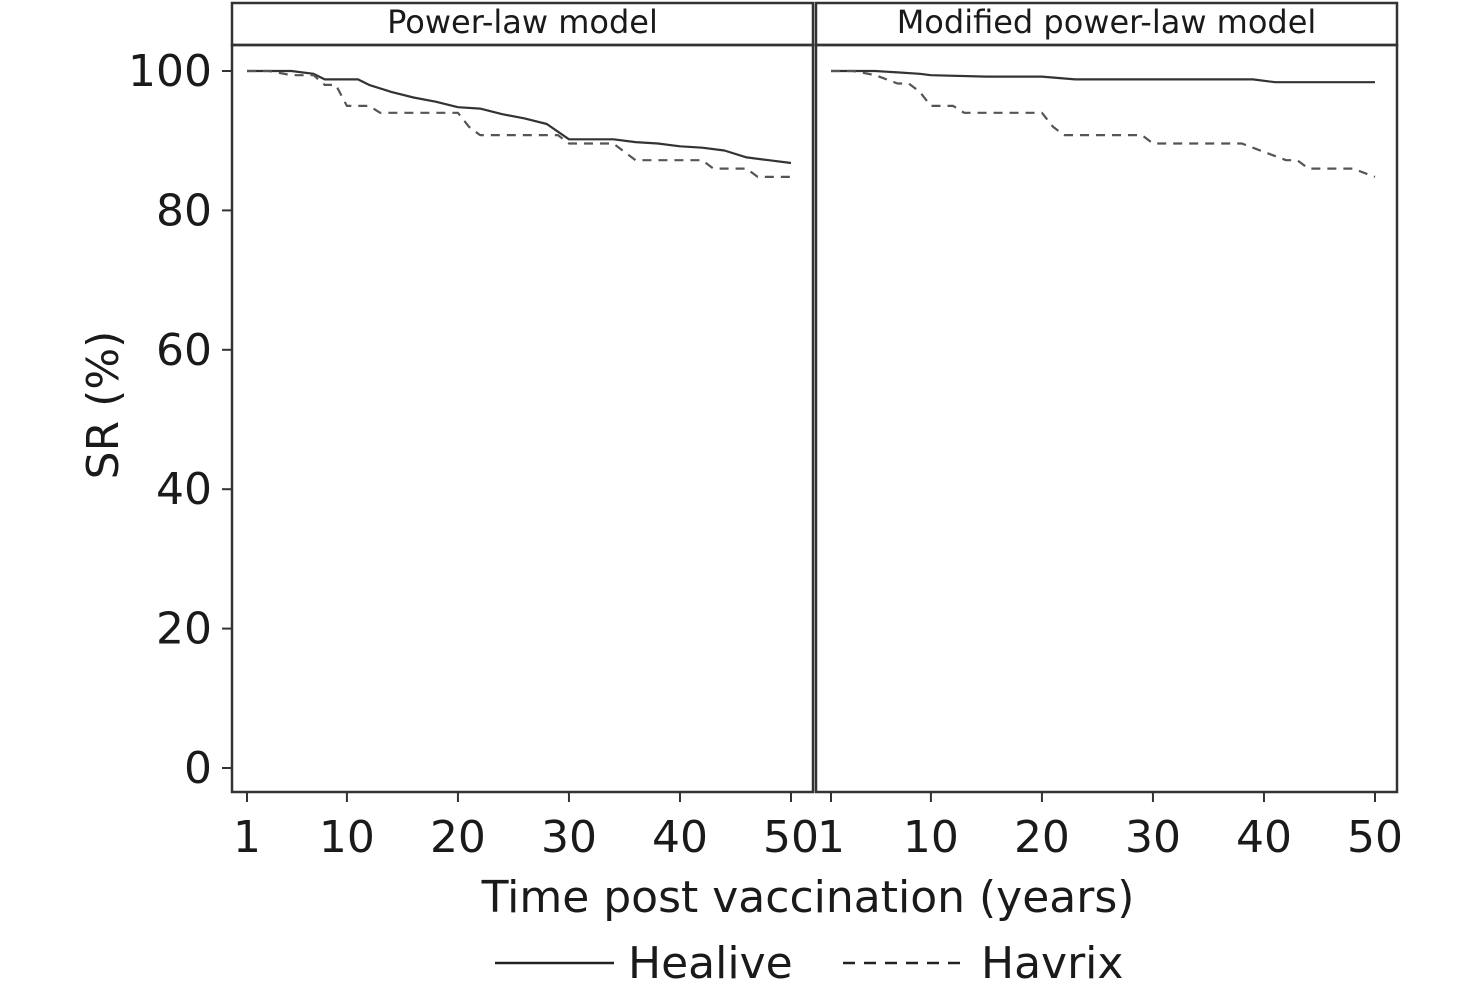  I want to click on x-axis-title: Time post vaccination (years), so click(808, 897).